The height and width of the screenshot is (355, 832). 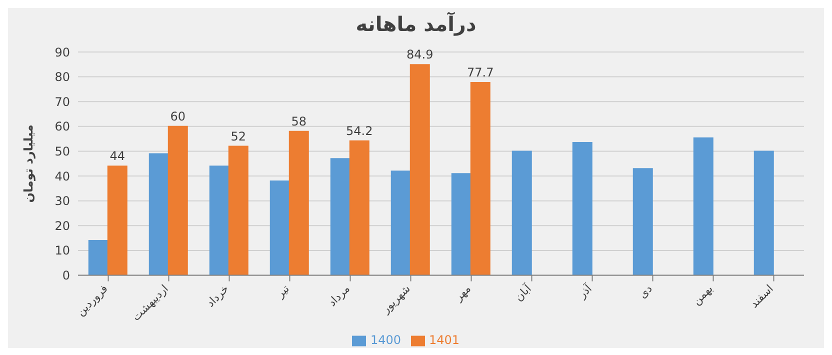 What do you see at coordinates (218, 296) in the screenshot?
I see `x-tick-label: خرداد` at bounding box center [218, 296].